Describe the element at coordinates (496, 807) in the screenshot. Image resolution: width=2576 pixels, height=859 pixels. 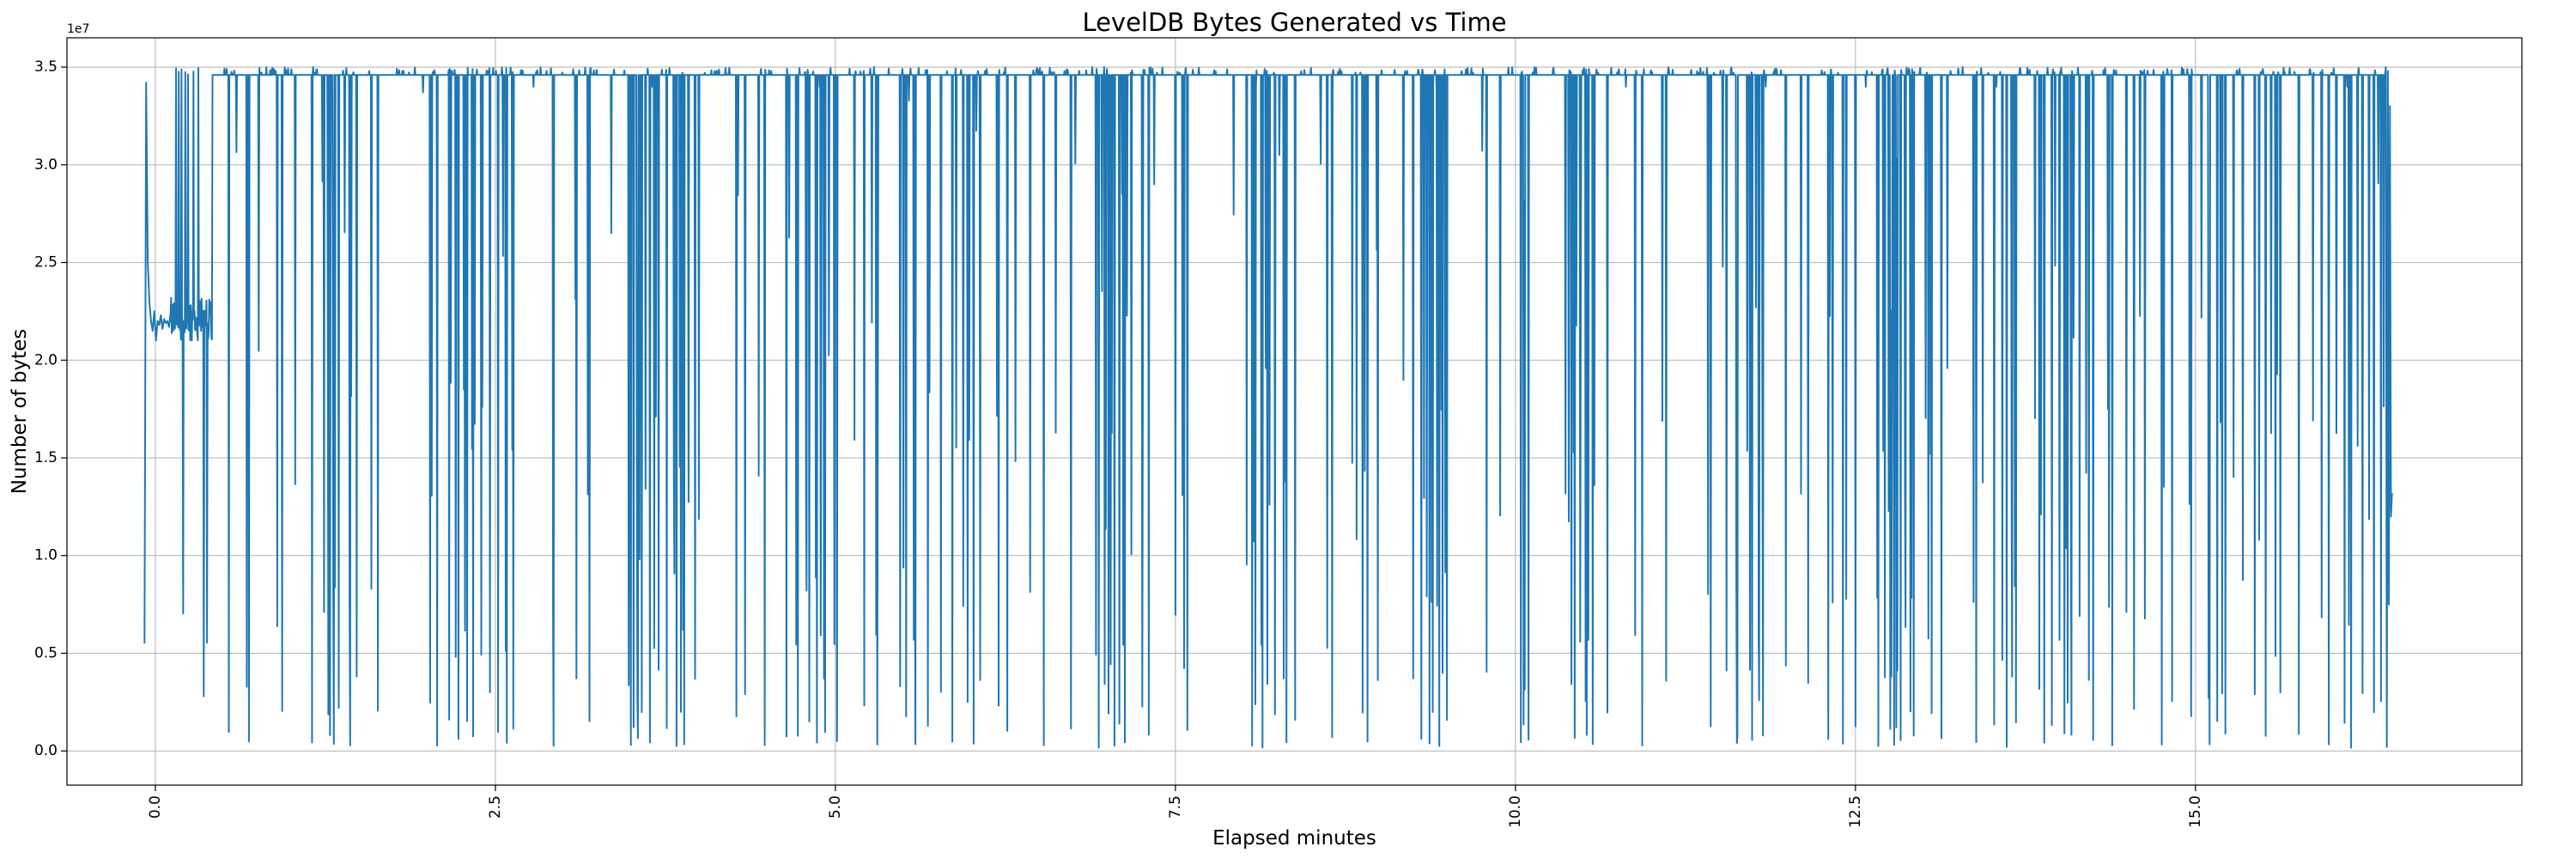
I see `x-tick-label: 2.5` at that location.